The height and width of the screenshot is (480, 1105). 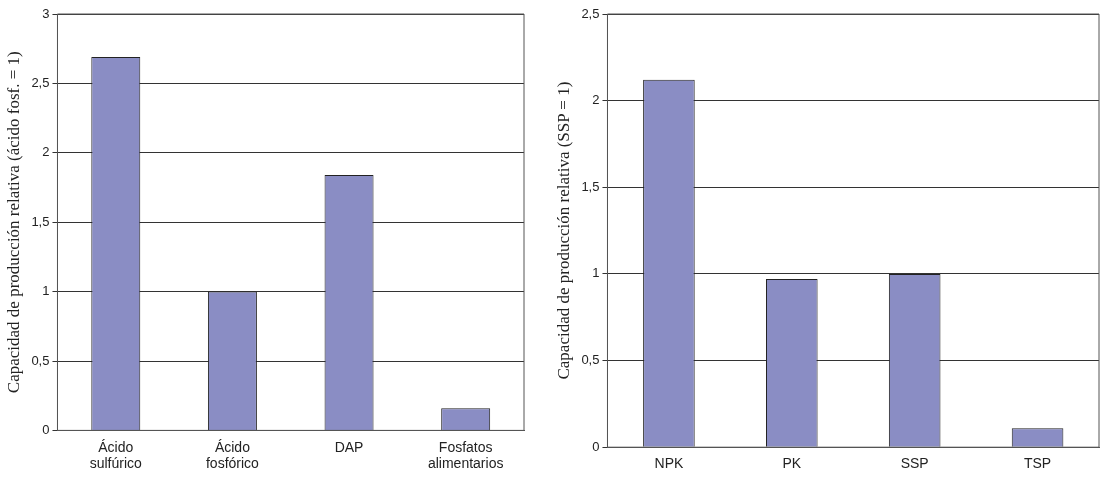 I want to click on y-axis-title: Capacidad de producción relativa (SSP = 1), so click(x=563, y=230).